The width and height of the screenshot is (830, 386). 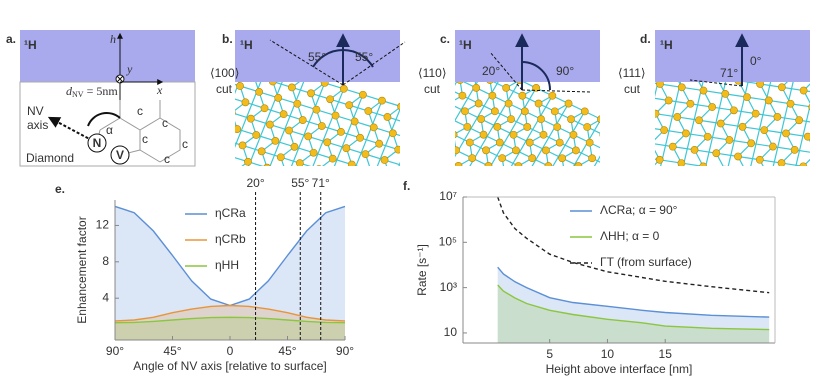 I want to click on series-line, so click(x=230, y=313).